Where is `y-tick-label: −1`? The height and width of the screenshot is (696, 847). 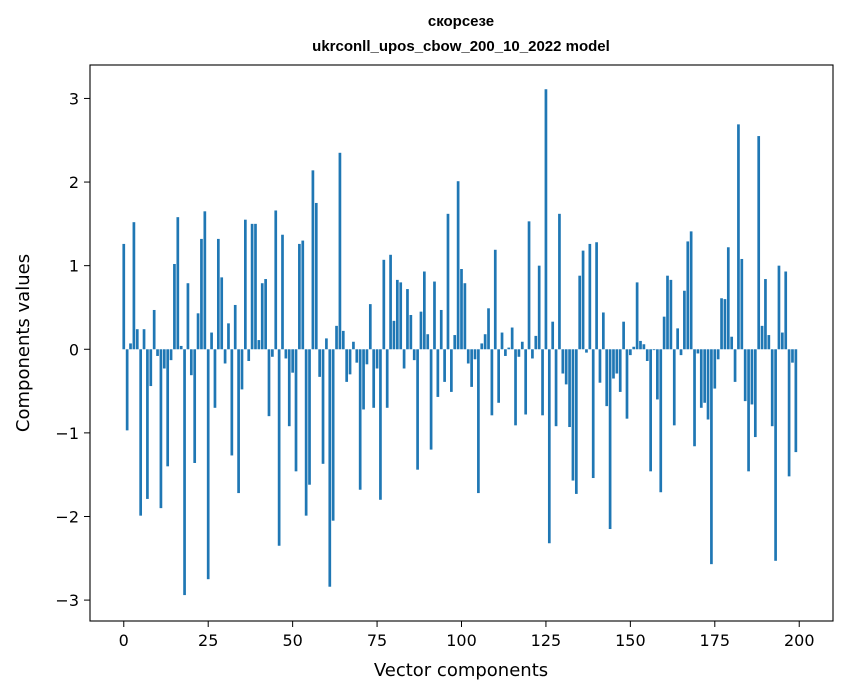 y-tick-label: −1 is located at coordinates (67, 433).